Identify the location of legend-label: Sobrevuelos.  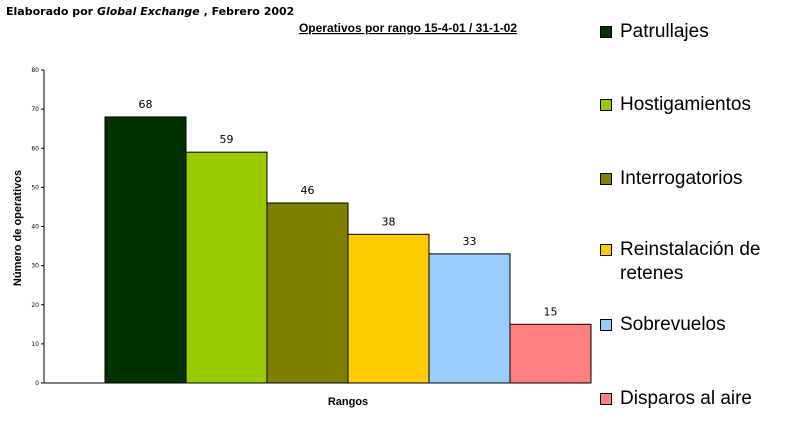
(673, 324).